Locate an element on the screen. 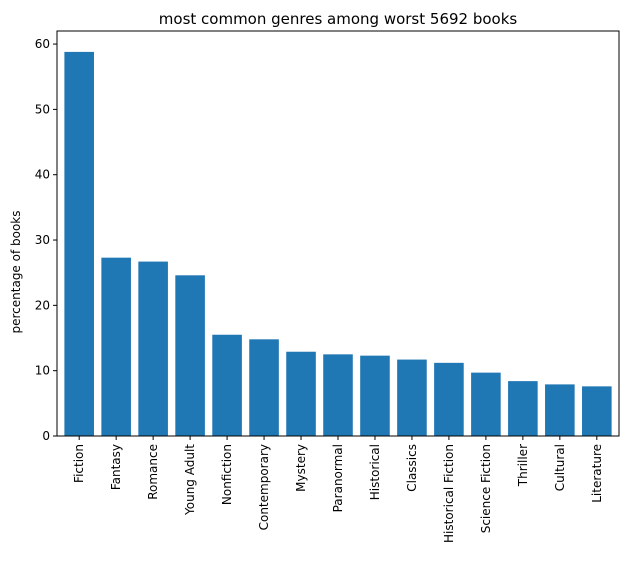 The image size is (630, 570). y-ticks-group: 0 10 20 30 40 50 60 is located at coordinates (46, 240).